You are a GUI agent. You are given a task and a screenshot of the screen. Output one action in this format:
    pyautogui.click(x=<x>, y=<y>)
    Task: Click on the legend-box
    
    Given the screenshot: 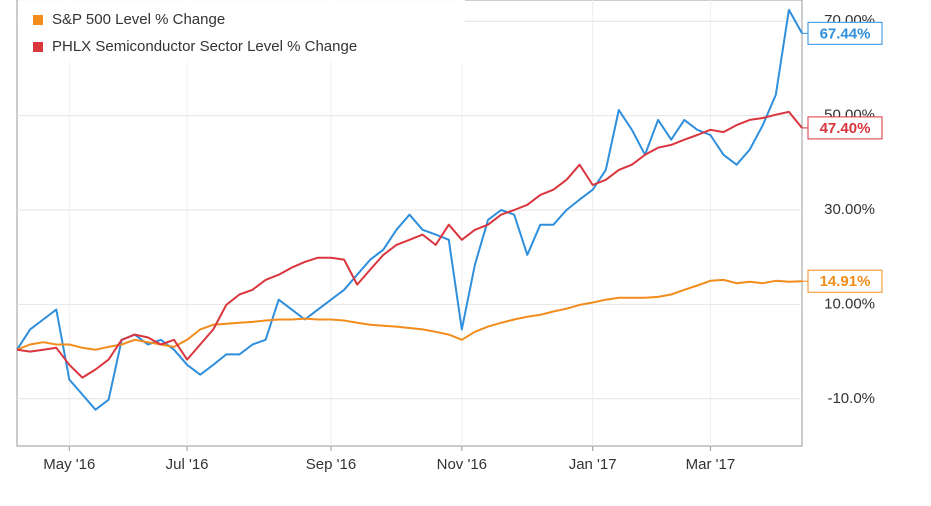 What is the action you would take?
    pyautogui.click(x=241, y=31)
    